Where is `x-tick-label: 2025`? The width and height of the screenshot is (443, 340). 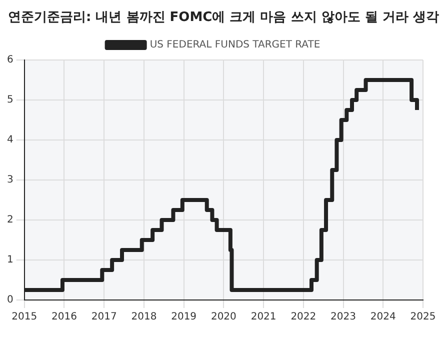
x-tick-label: 2025 is located at coordinates (423, 317).